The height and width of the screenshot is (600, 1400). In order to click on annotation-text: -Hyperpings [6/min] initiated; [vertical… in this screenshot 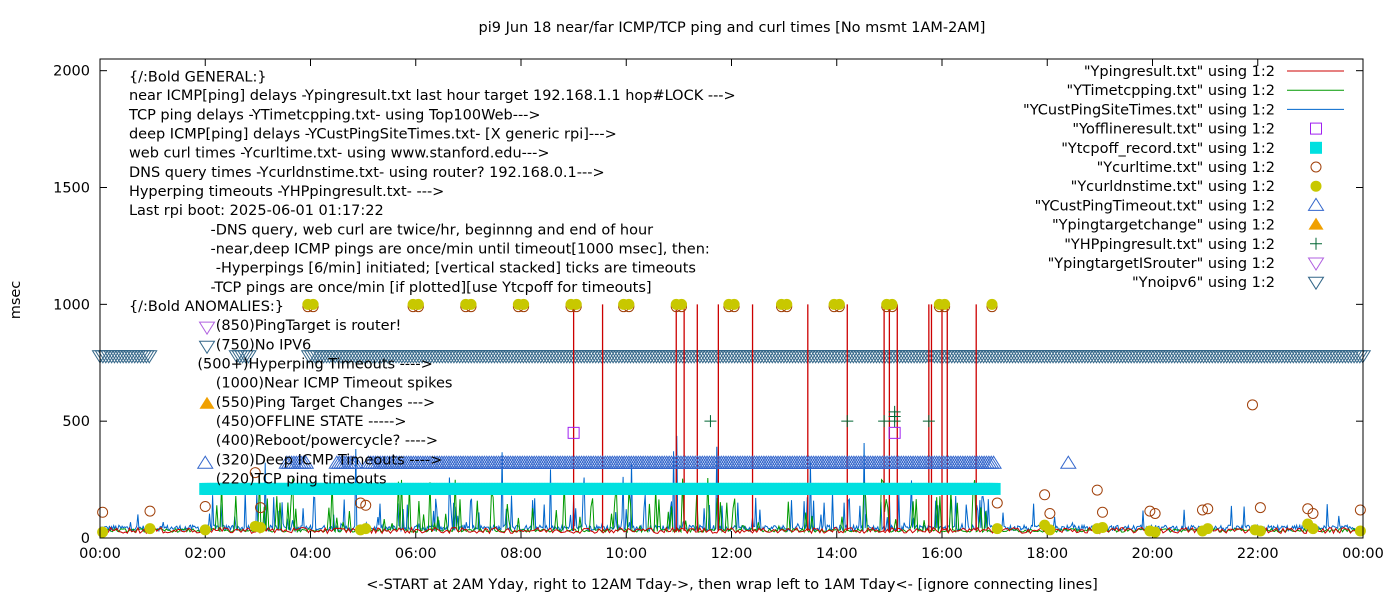, I will do `click(456, 269)`.